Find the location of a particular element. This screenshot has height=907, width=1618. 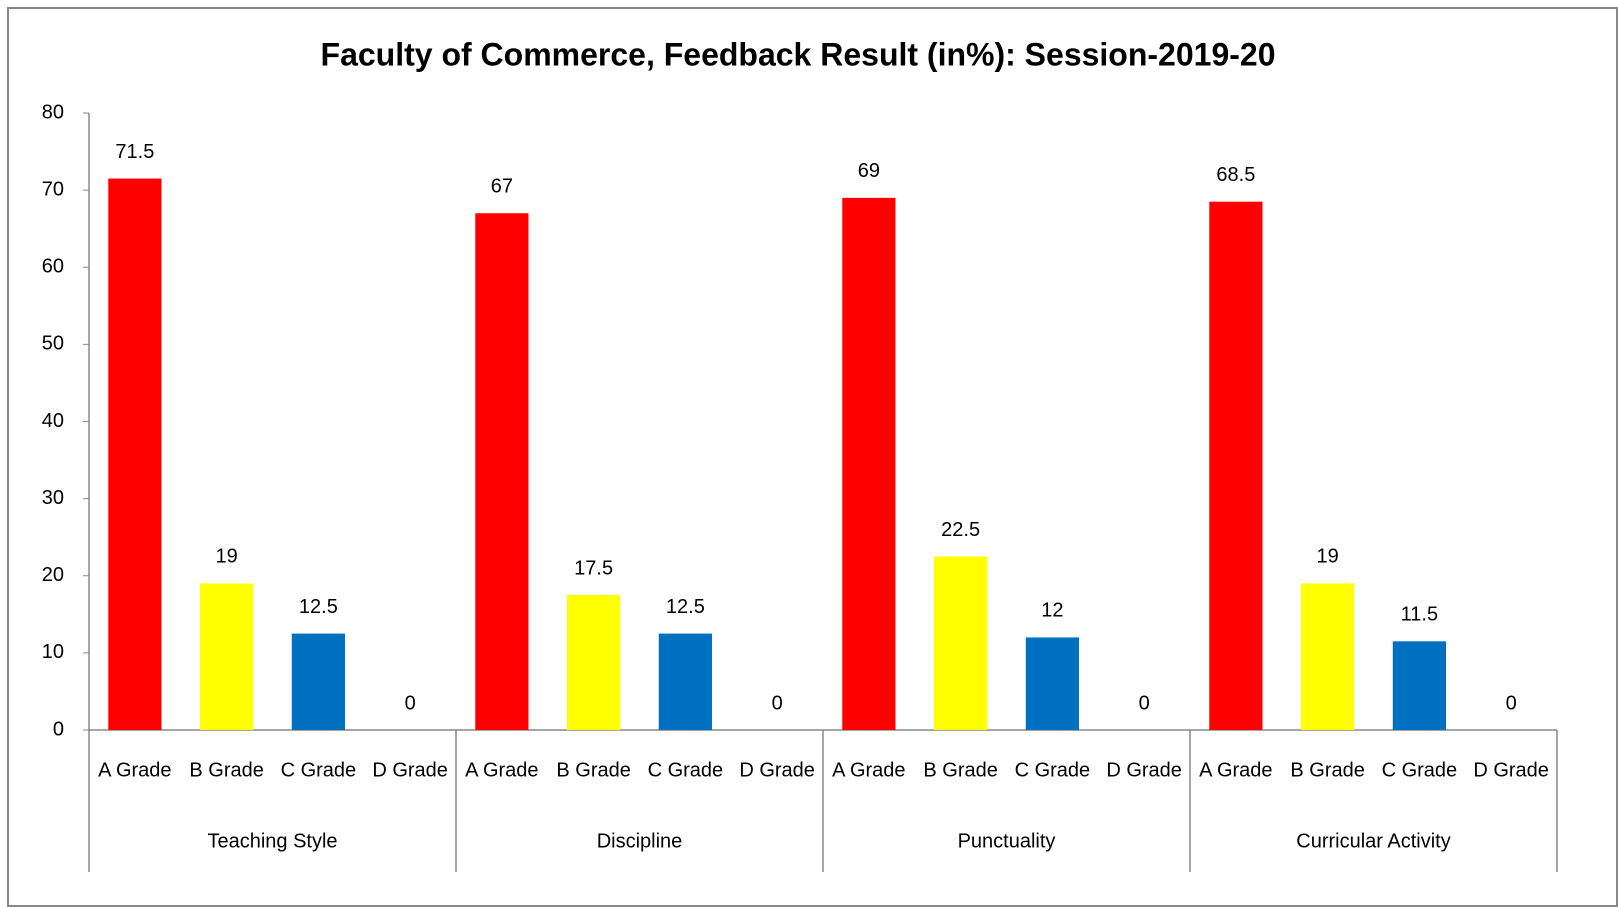

y-tick-label: 50 is located at coordinates (53, 344).